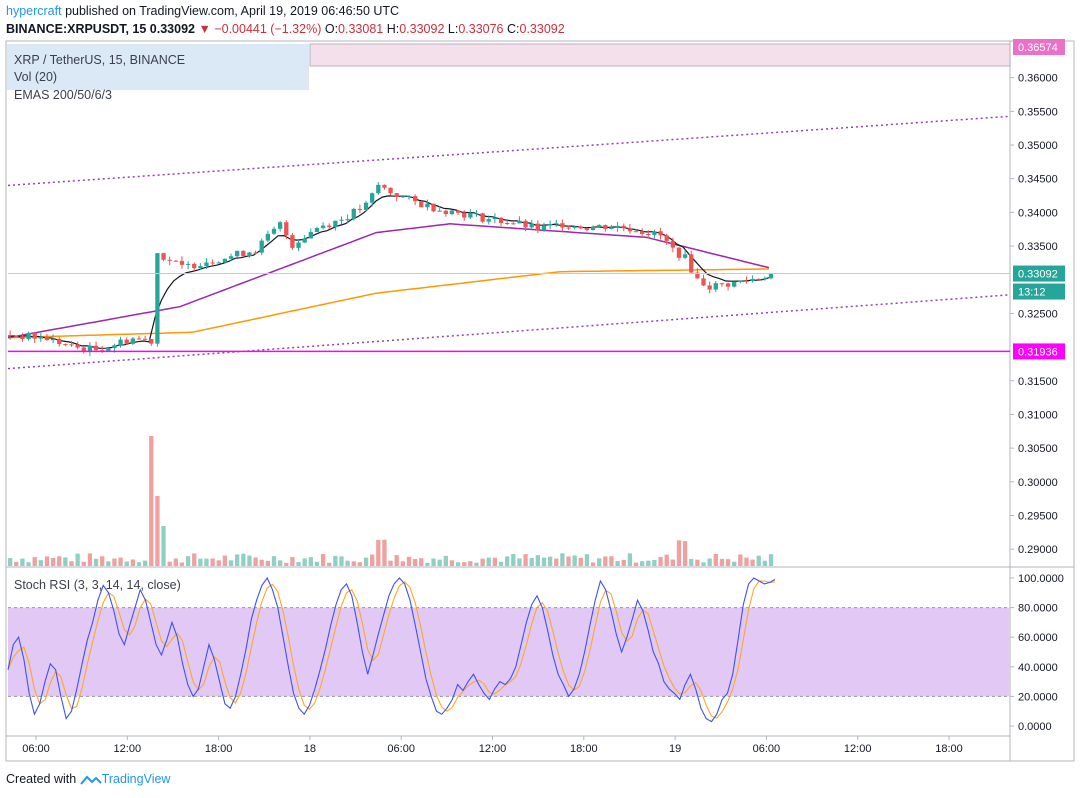 The height and width of the screenshot is (798, 1080). What do you see at coordinates (675, 749) in the screenshot?
I see `time-tick-label: 19` at bounding box center [675, 749].